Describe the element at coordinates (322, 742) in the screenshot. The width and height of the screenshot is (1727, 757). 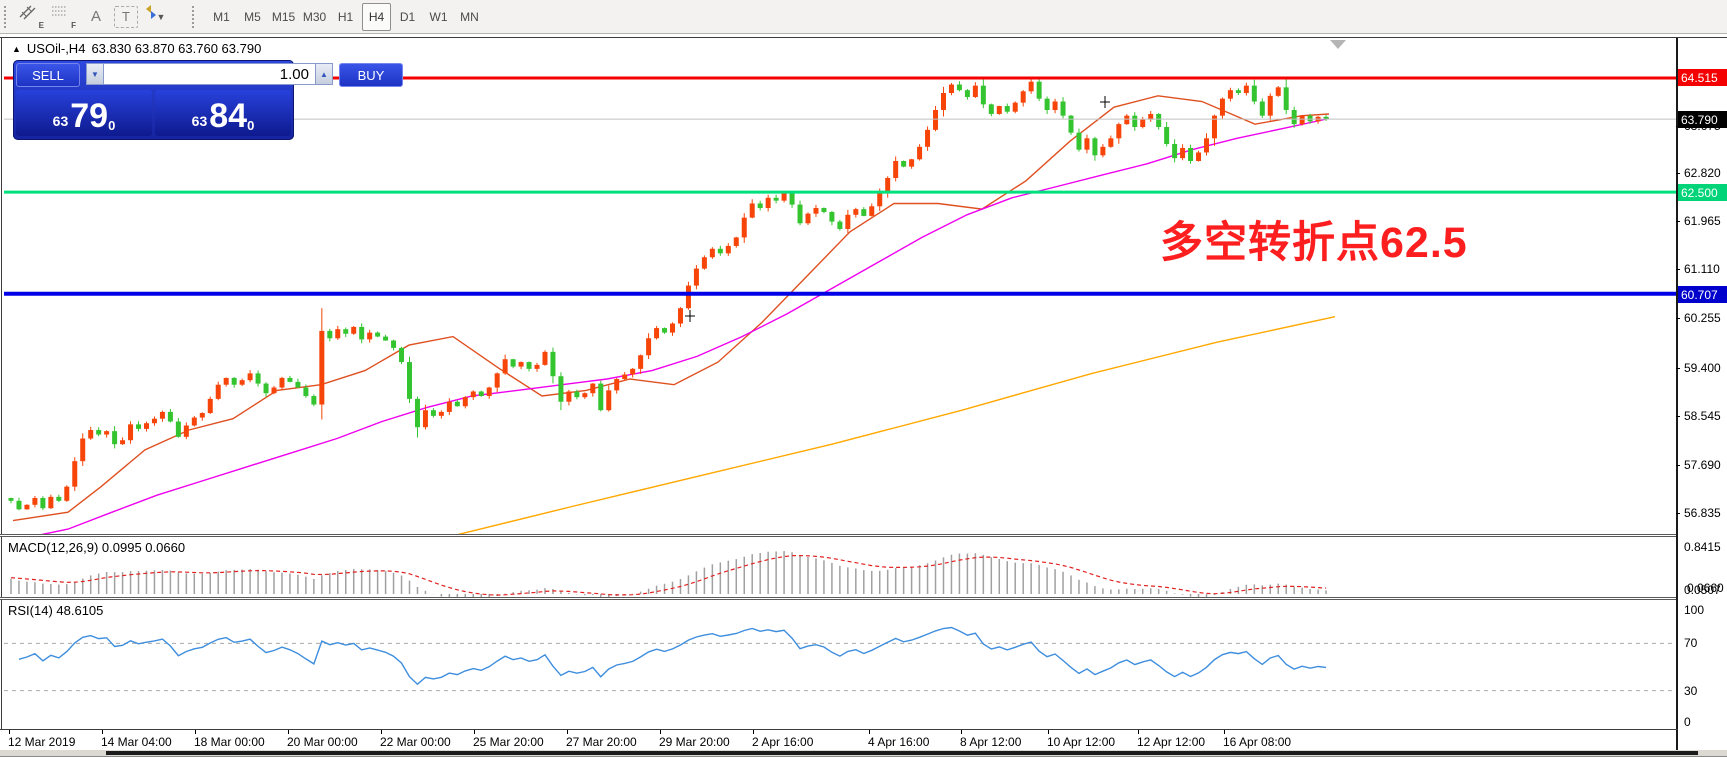
I see `time-label: 20 Mar 00:00` at that location.